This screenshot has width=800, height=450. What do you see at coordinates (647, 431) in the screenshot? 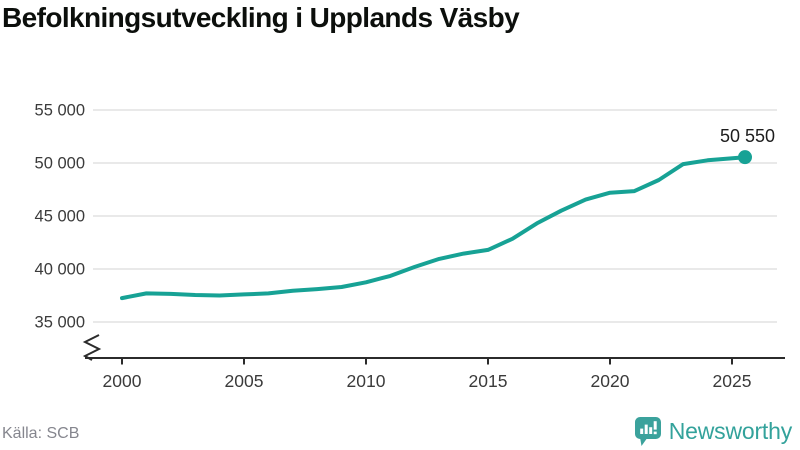
I see `newsworthy-speech-bubble-barchart-icon` at bounding box center [647, 431].